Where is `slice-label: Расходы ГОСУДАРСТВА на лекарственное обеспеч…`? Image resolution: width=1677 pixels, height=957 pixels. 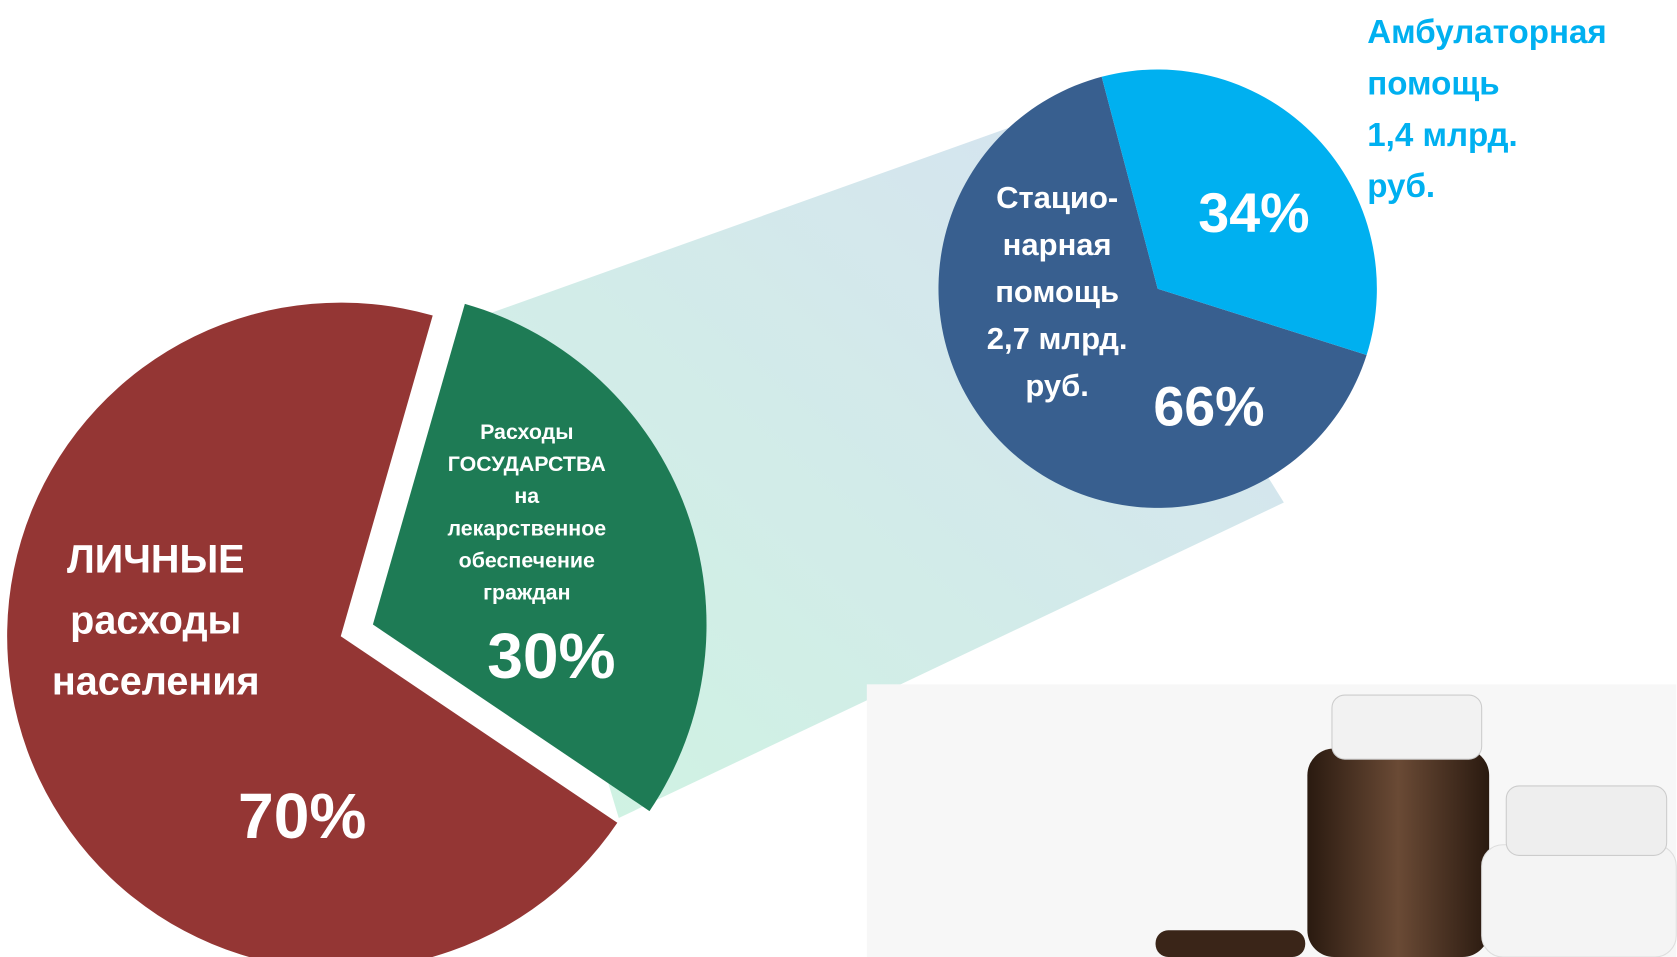
slice-label: Расходы ГОСУДАРСТВА на лекарственное обеспеч… is located at coordinates (526, 512).